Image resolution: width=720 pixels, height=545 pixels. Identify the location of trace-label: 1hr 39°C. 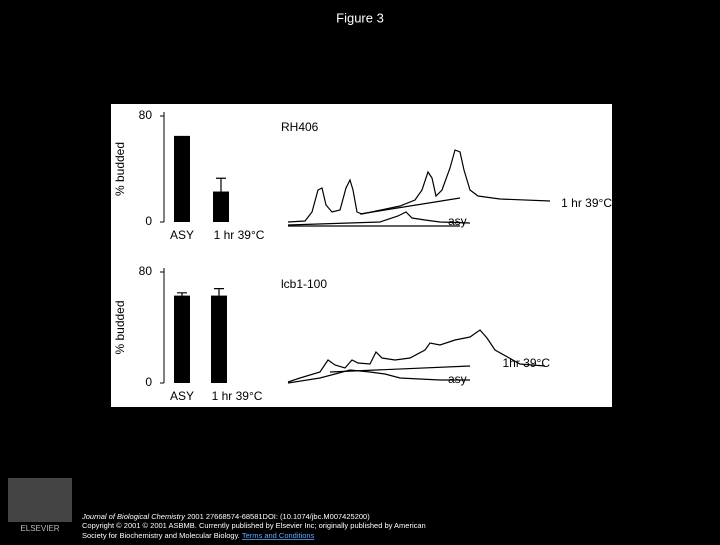
(527, 363).